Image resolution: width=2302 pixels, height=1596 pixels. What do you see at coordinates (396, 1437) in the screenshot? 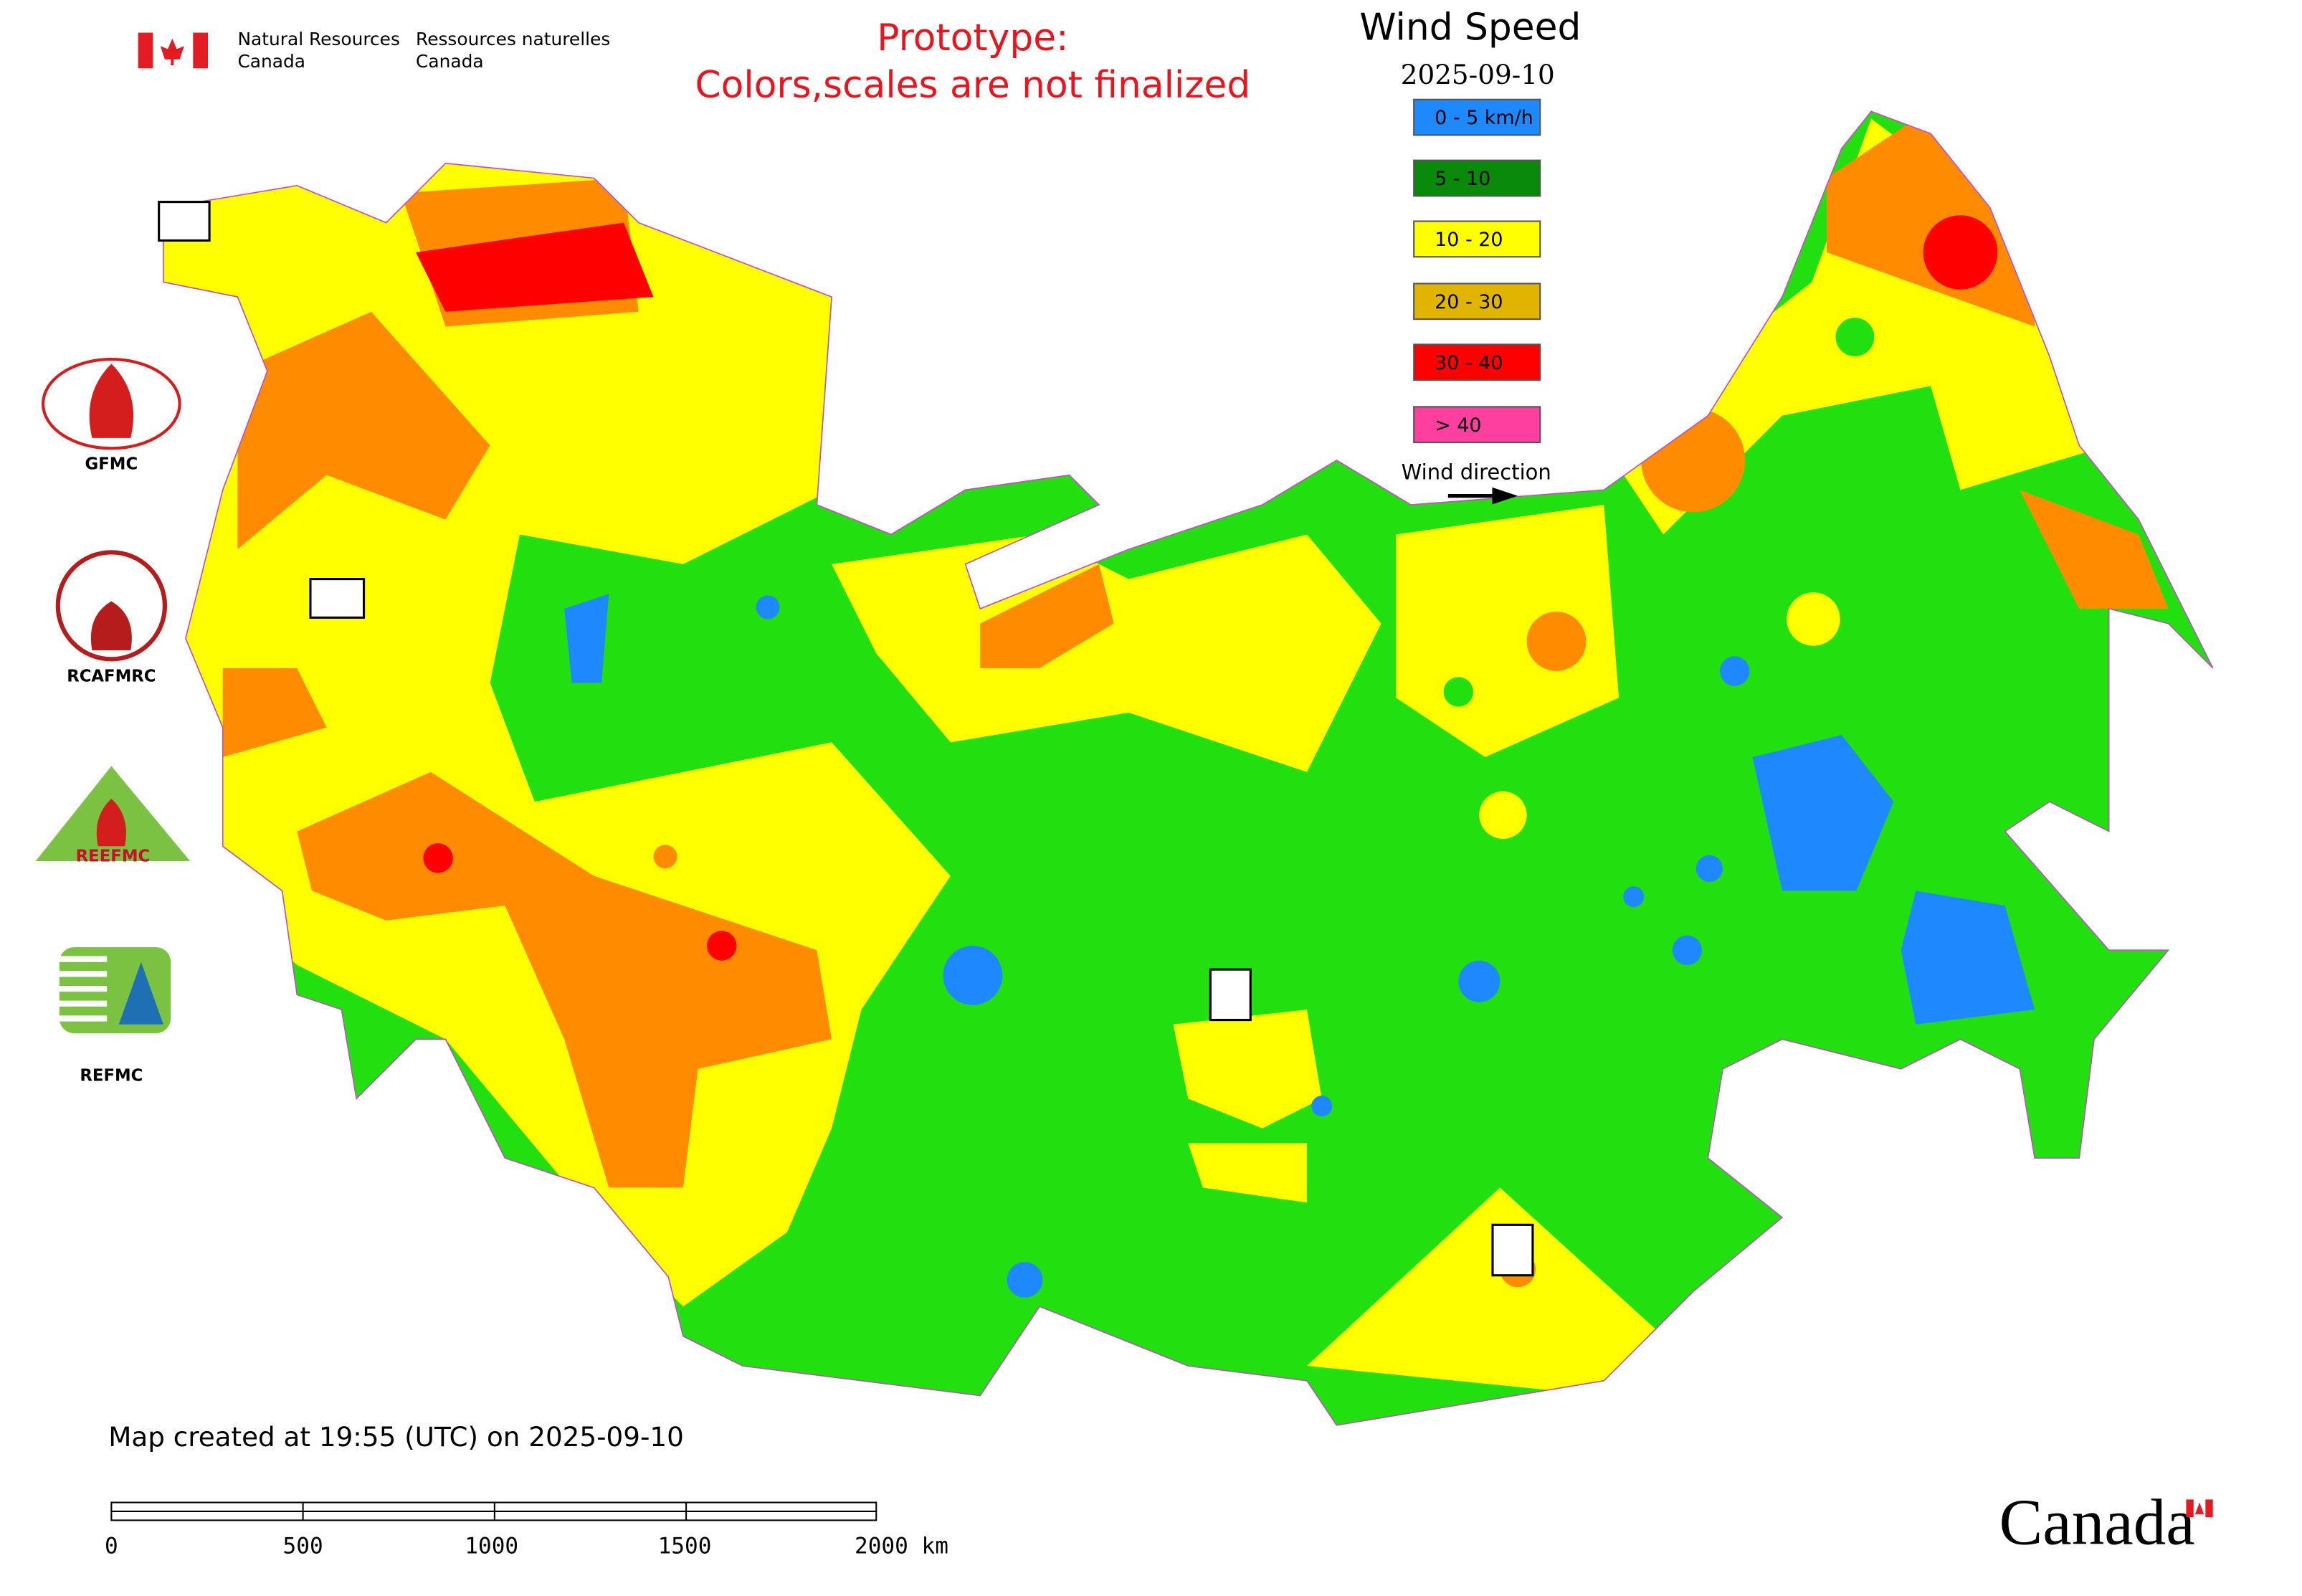
I see `created-note: Map created at 19:55 (UTC) on 2025-09-10` at bounding box center [396, 1437].